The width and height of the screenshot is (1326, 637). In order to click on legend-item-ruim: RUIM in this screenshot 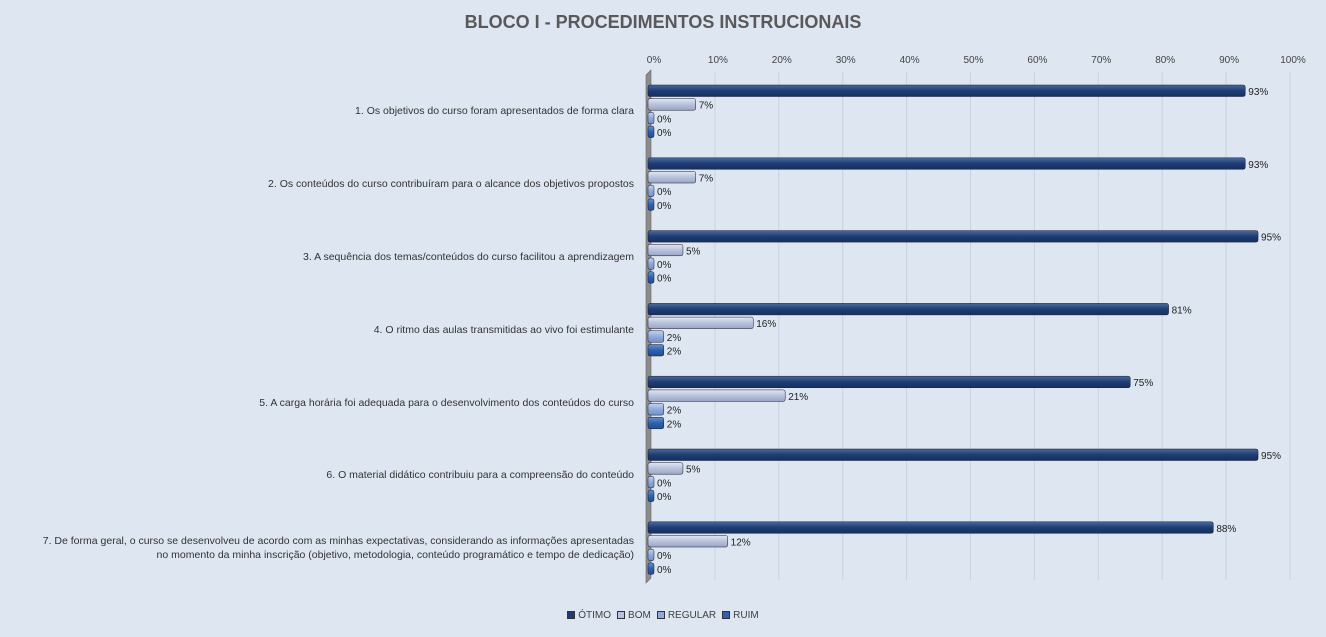, I will do `click(740, 615)`.